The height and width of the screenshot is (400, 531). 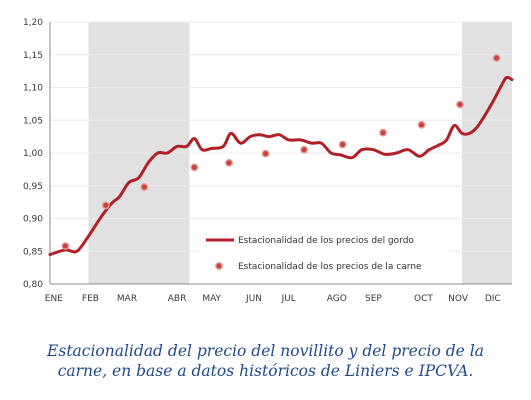 What do you see at coordinates (33, 220) in the screenshot?
I see `y-tick-label: 0,90` at bounding box center [33, 220].